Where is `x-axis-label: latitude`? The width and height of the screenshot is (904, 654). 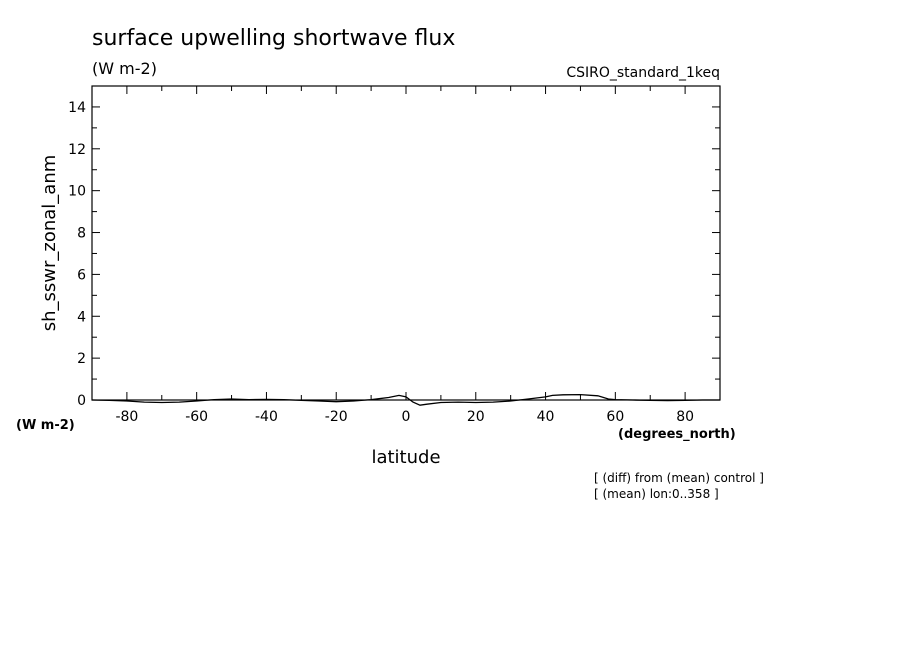
x-axis-label: latitude is located at coordinates (405, 457).